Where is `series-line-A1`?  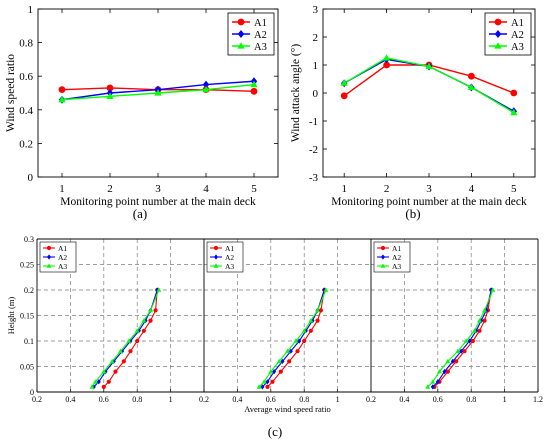 series-line-A1 is located at coordinates (463, 338).